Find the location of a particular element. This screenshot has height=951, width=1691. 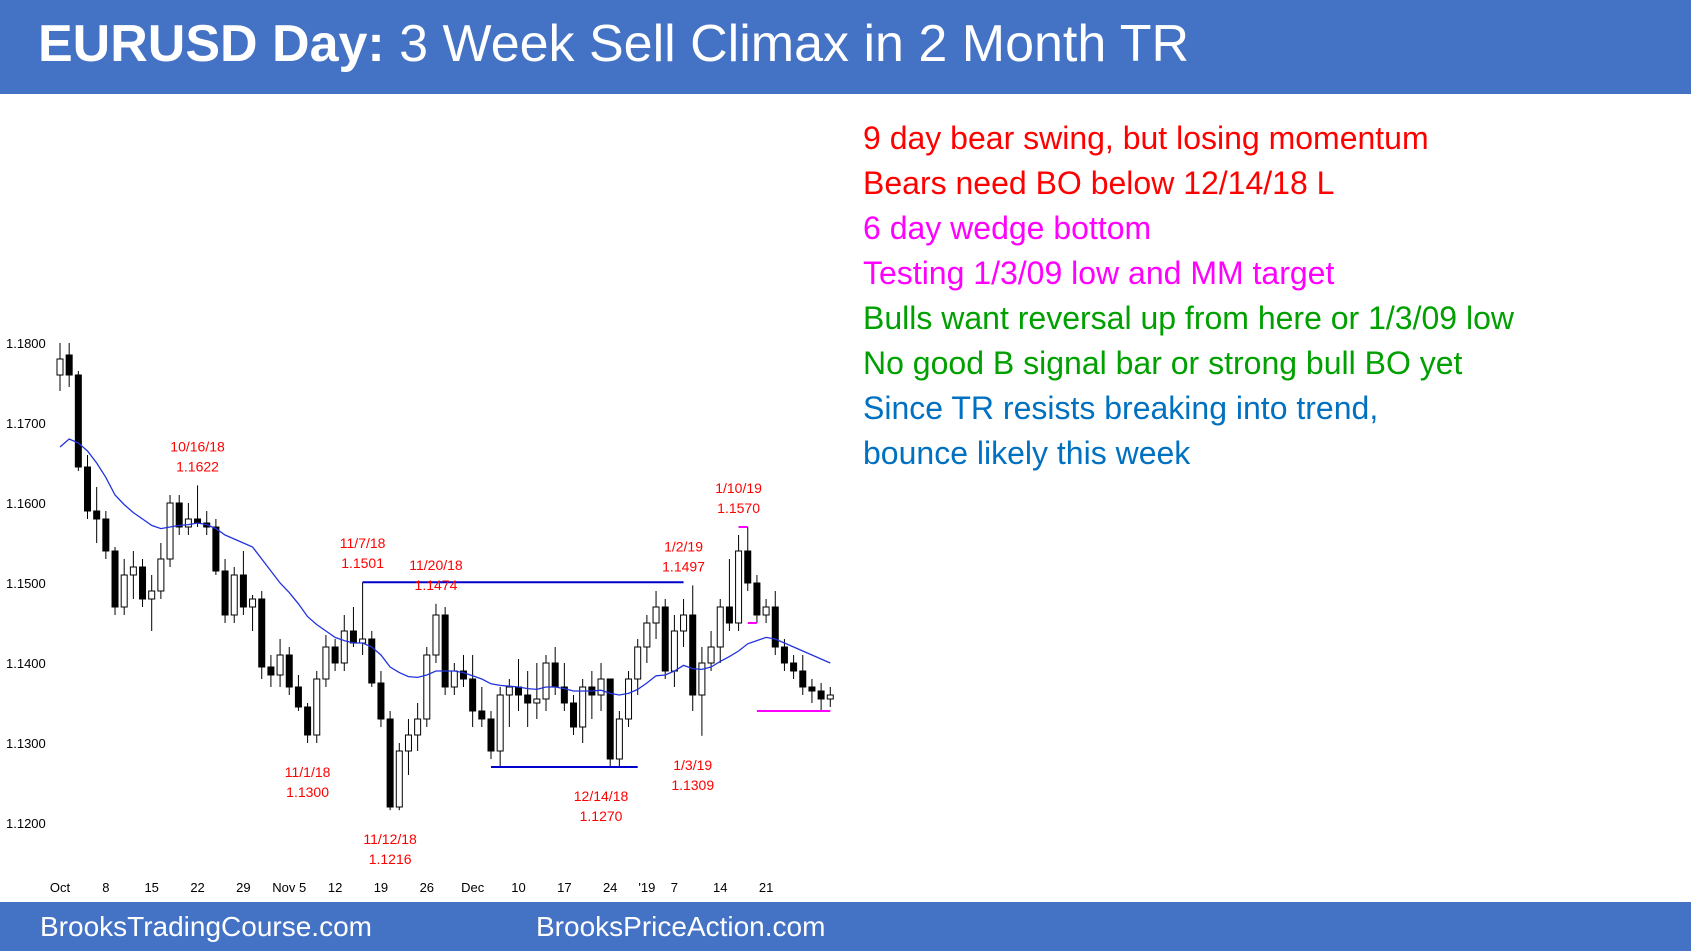

moving-average-line is located at coordinates (445, 567).